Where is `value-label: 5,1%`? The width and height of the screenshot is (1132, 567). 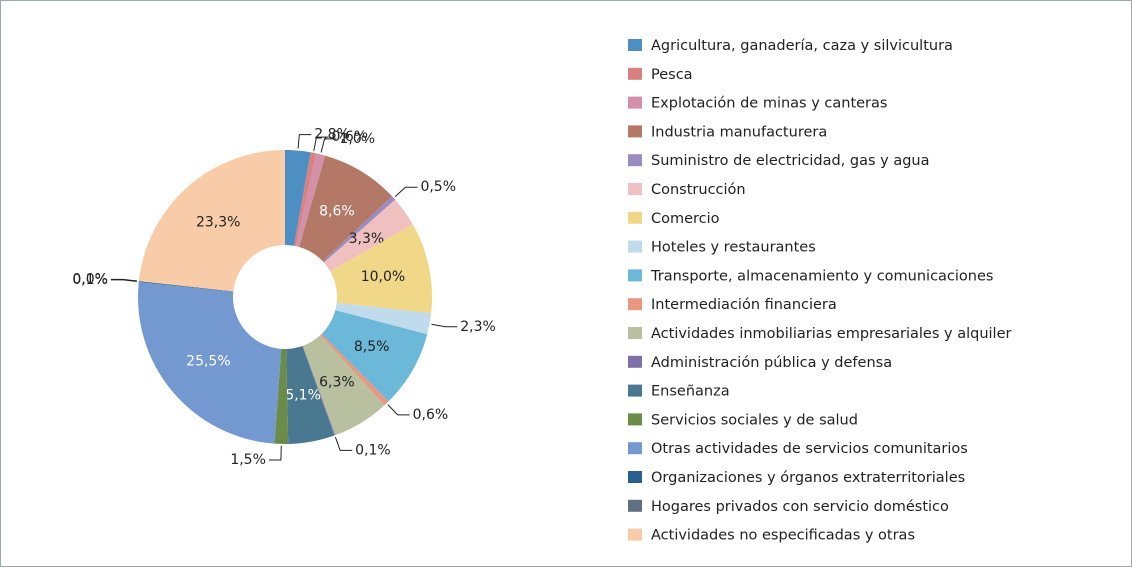 value-label: 5,1% is located at coordinates (303, 395).